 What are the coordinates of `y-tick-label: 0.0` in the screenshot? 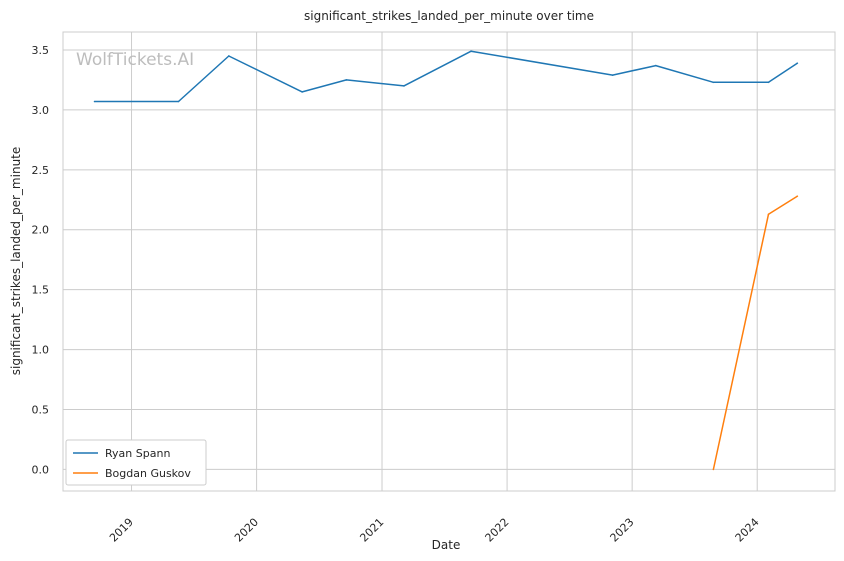 It's located at (41, 469).